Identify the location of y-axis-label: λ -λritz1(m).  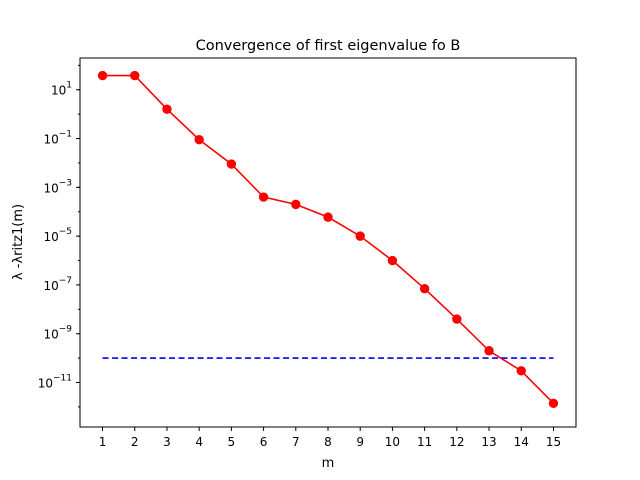
(18, 242).